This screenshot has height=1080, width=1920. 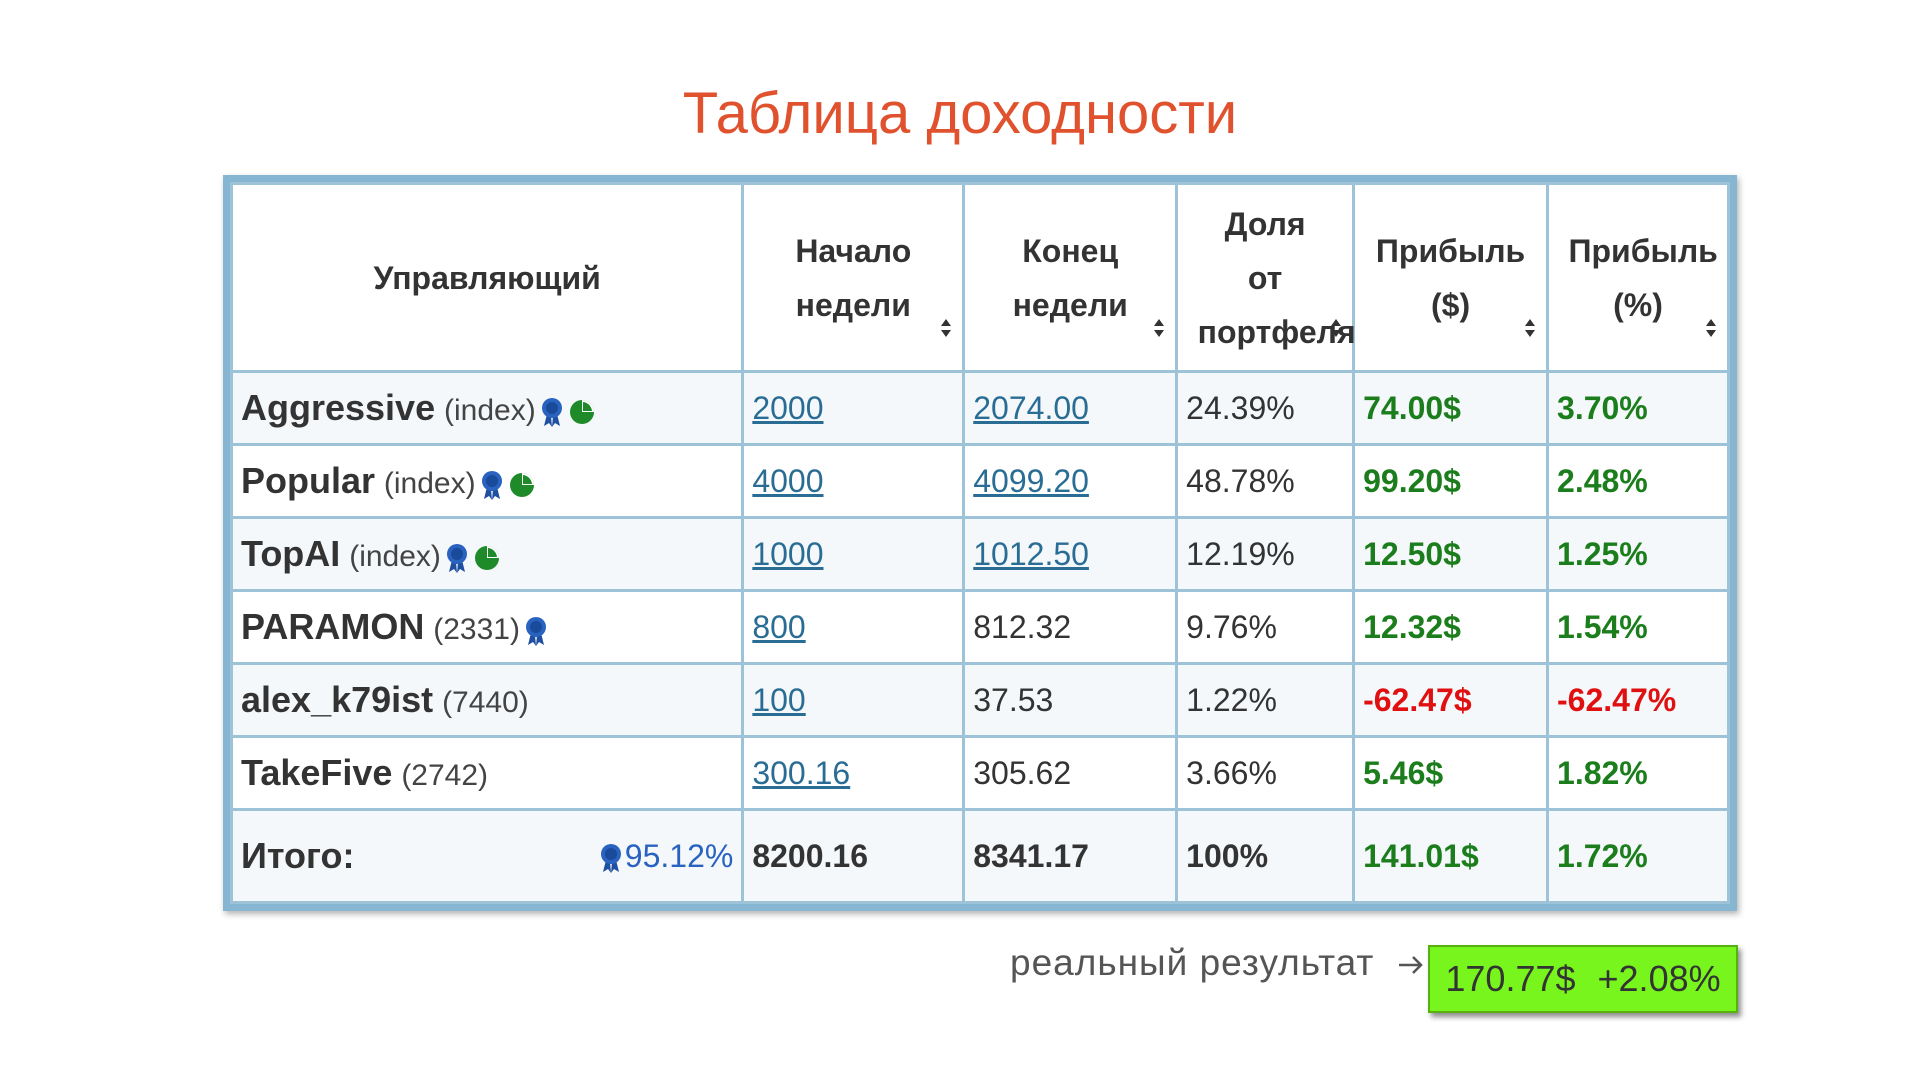 I want to click on profit-value: 5.46$, so click(x=1403, y=772).